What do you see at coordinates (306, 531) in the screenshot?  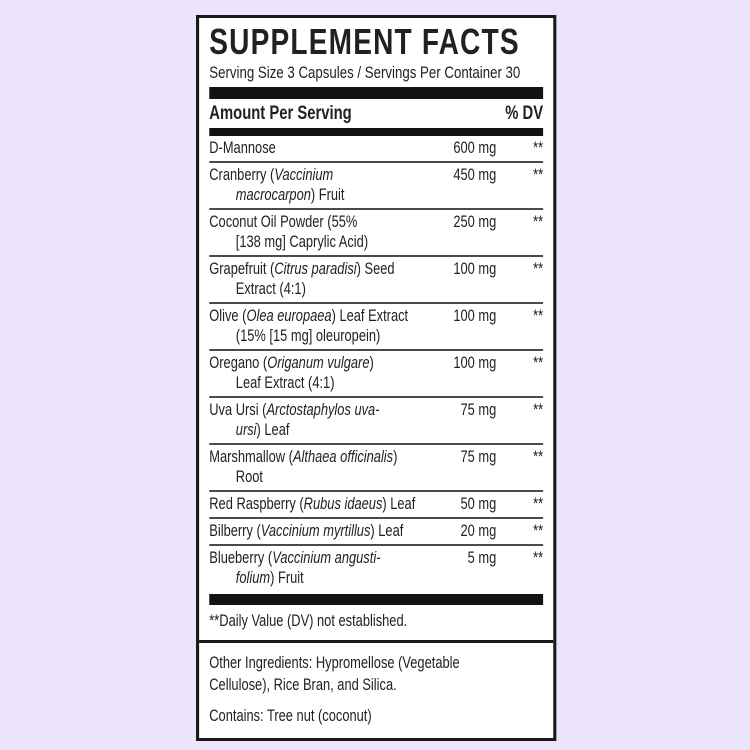 I see `ingredient-name: Bilberry (Vaccinium myrtillus) Leaf` at bounding box center [306, 531].